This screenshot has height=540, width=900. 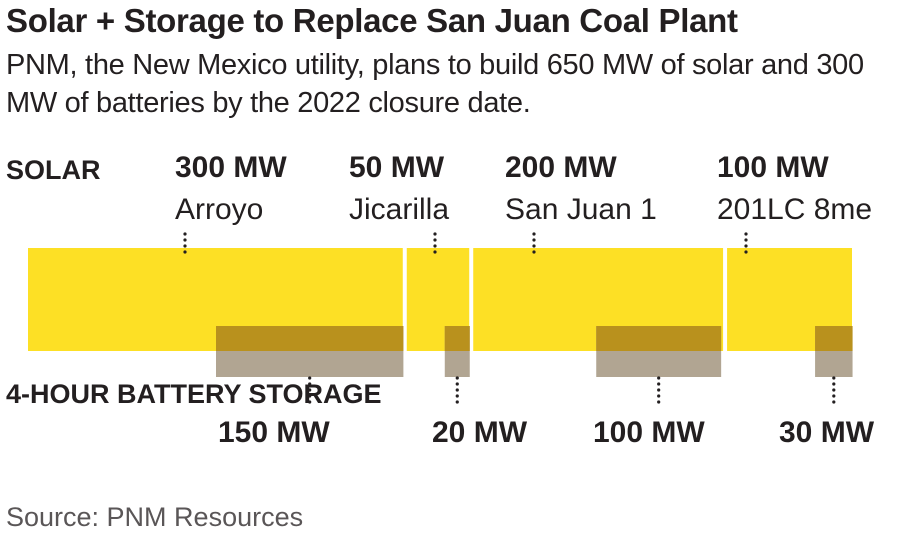 What do you see at coordinates (155, 517) in the screenshot?
I see `source-note: Source: PNM Resources` at bounding box center [155, 517].